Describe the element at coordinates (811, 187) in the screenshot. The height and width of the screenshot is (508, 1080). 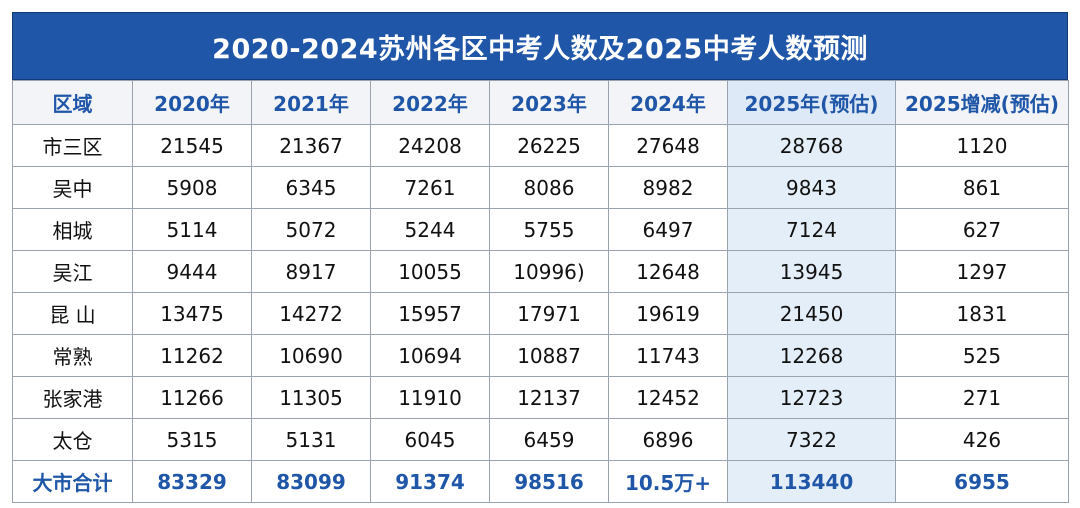
I see `cell-2025-forecast: 9843` at that location.